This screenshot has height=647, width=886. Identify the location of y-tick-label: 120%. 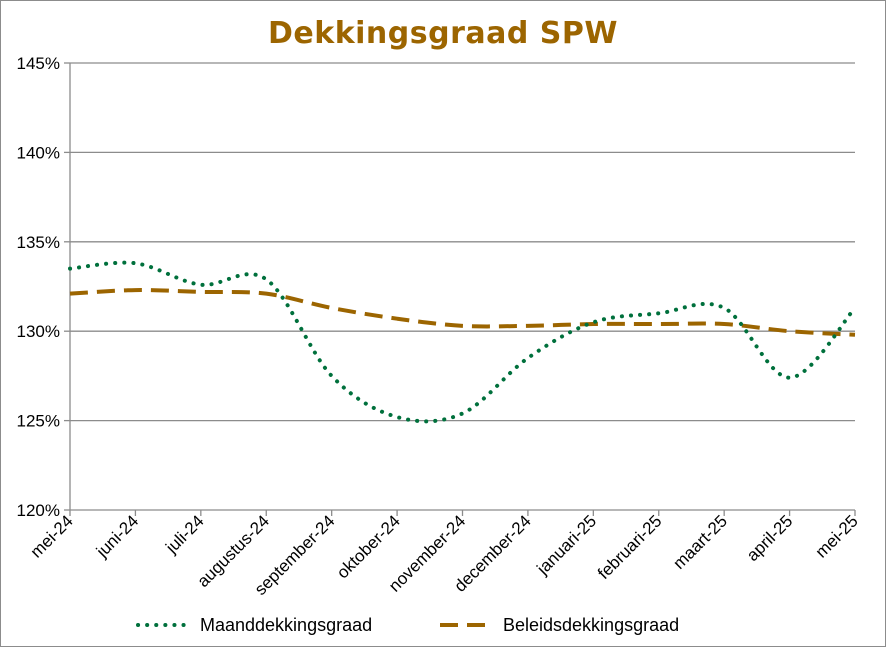
(38, 510).